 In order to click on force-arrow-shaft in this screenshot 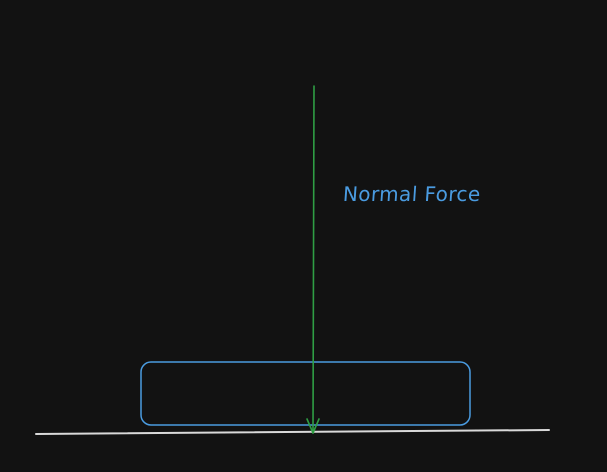, I will do `click(313, 259)`.